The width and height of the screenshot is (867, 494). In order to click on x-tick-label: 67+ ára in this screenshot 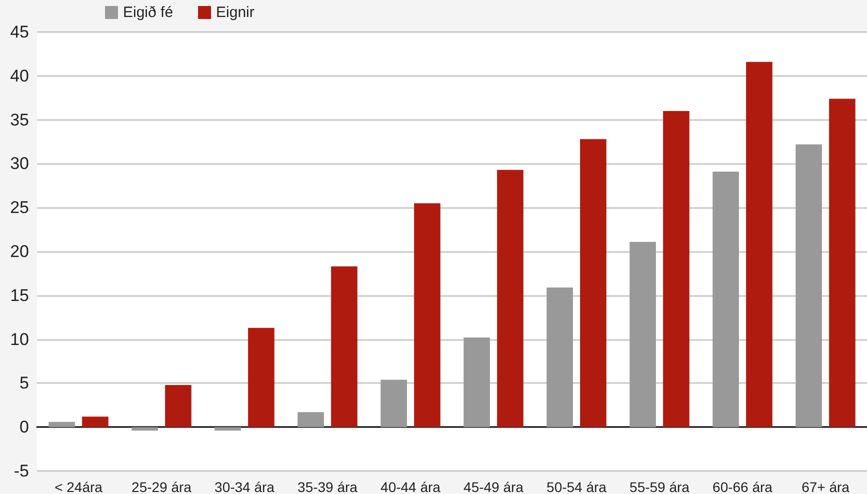, I will do `click(826, 486)`.